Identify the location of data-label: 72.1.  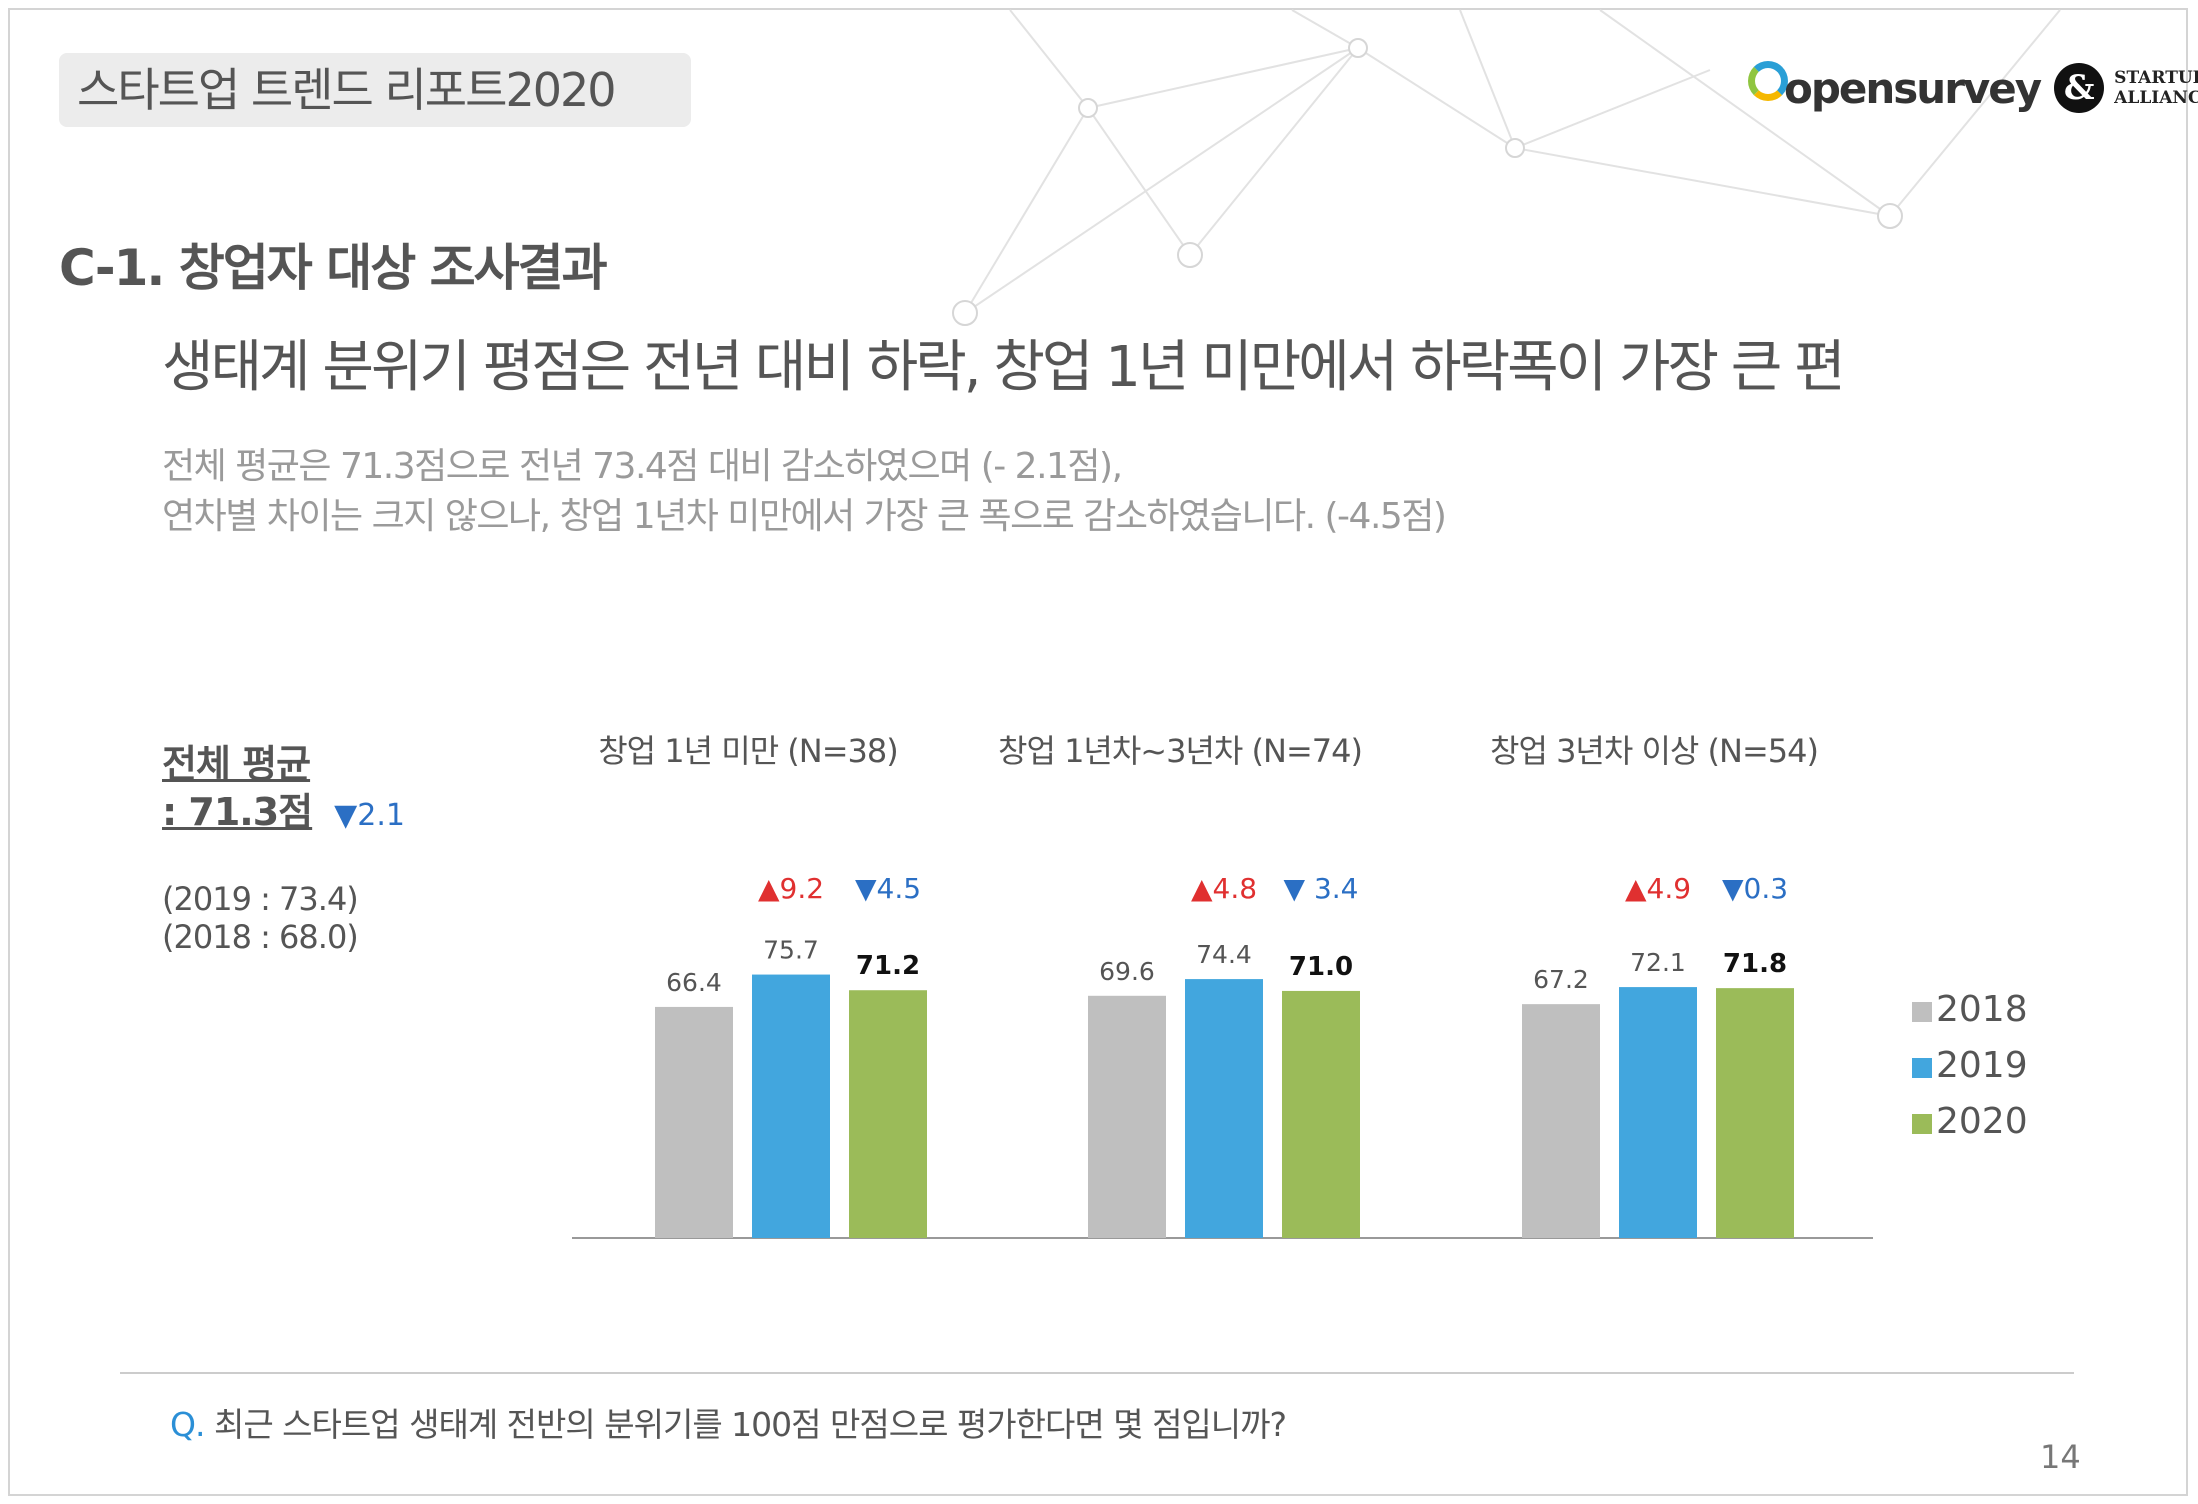
(1658, 962).